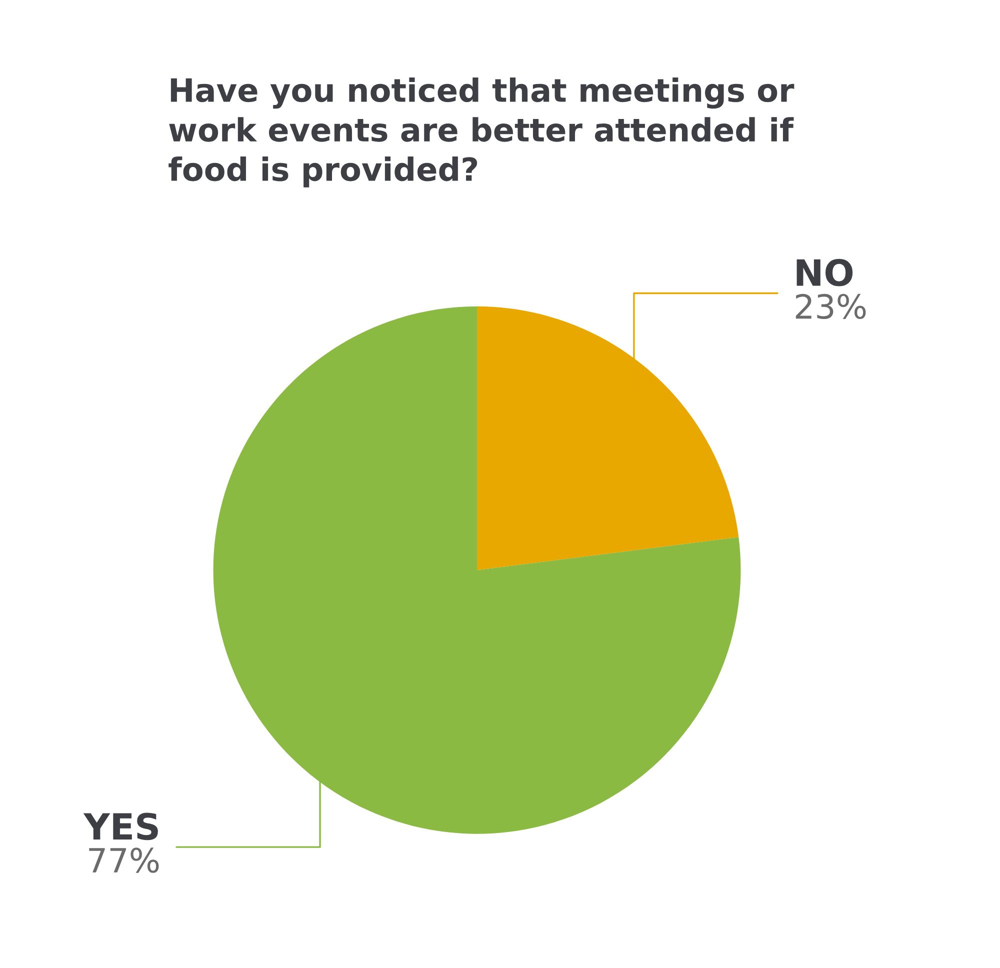 This screenshot has height=968, width=1000. I want to click on slice-label: YES, so click(120, 826).